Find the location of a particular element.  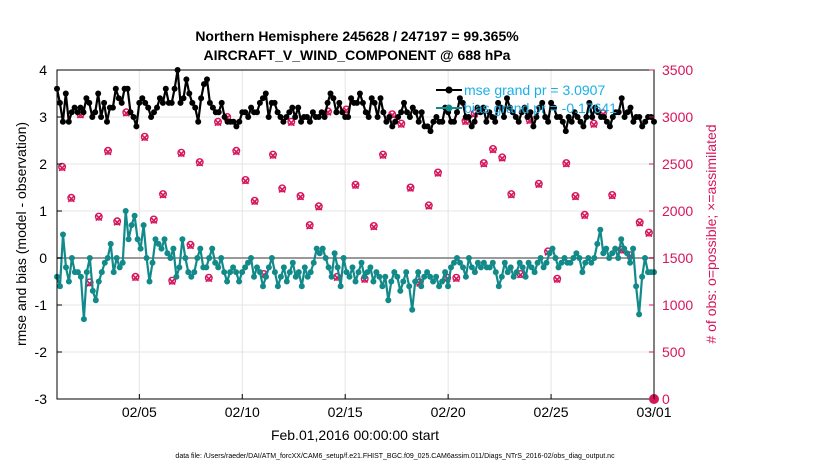

y-tick-label-right: 3000 is located at coordinates (677, 117).